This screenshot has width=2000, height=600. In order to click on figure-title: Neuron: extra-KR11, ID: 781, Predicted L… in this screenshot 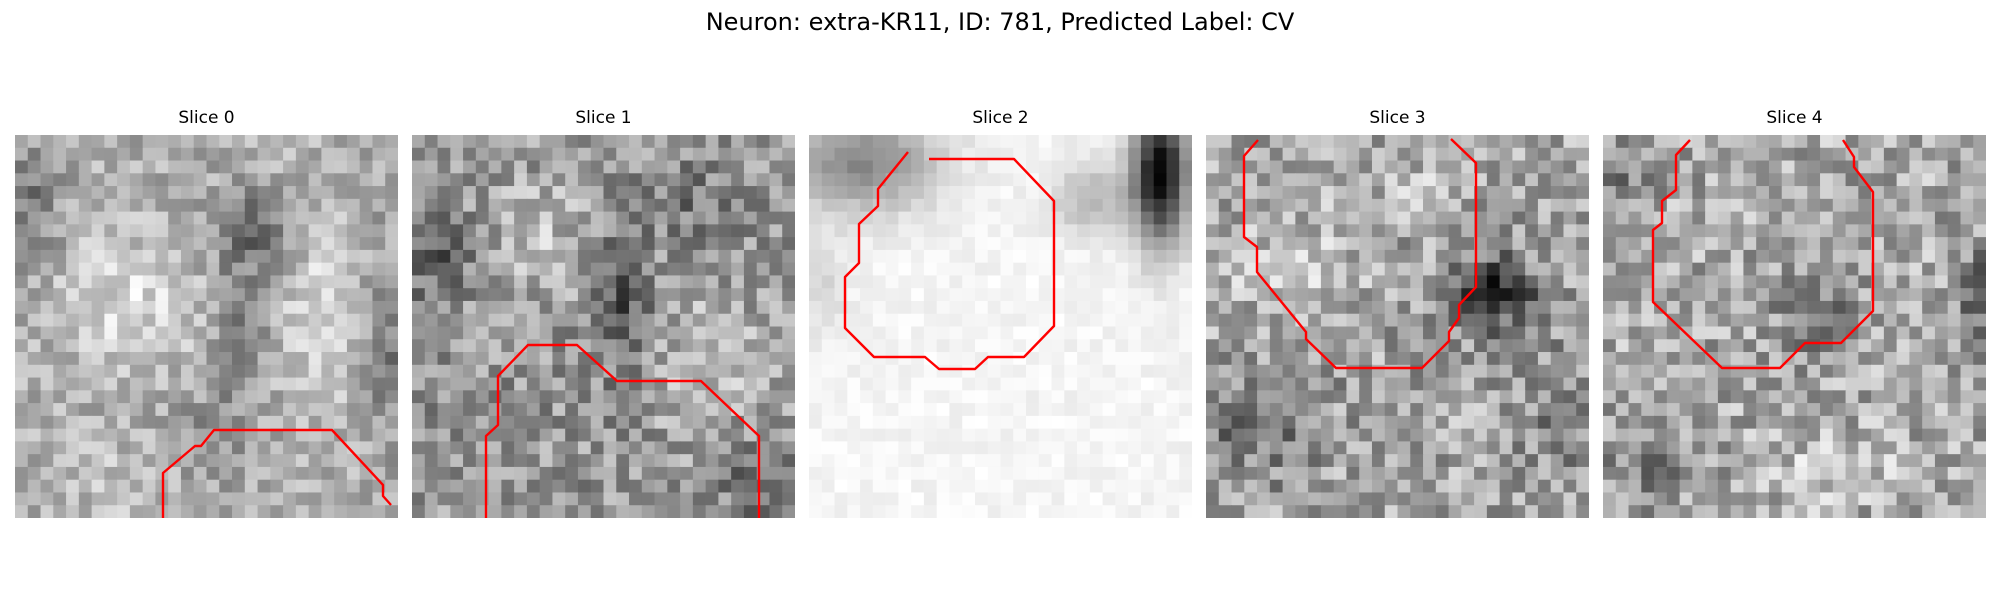, I will do `click(1000, 22)`.